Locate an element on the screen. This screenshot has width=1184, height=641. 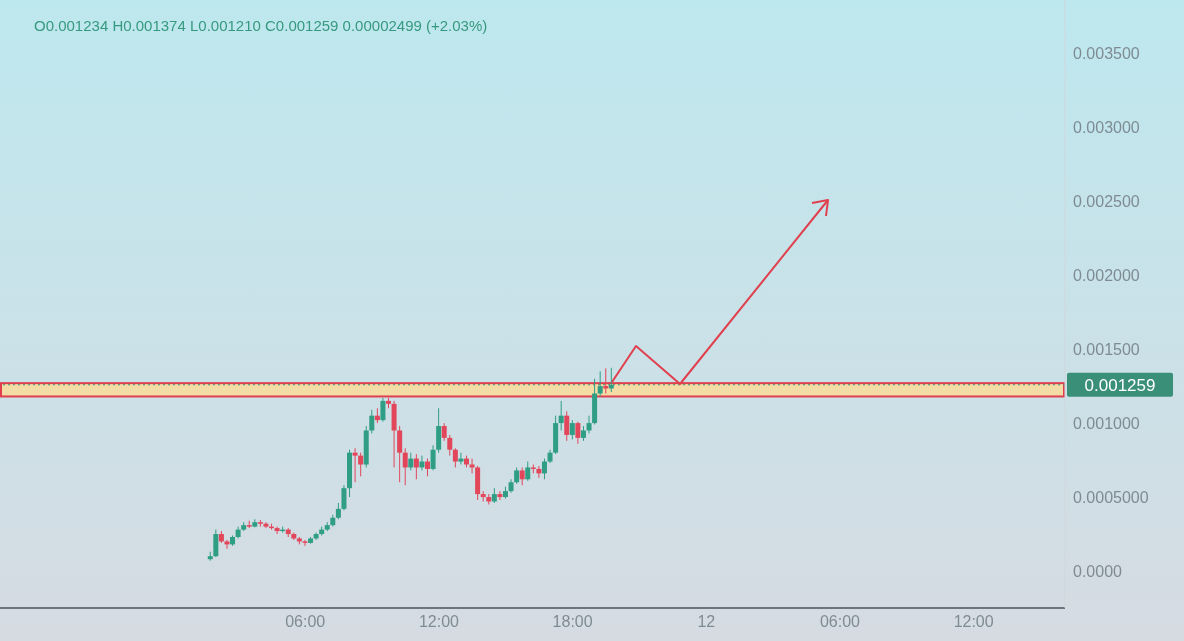
y-tick-label: 0.003000 is located at coordinates (1106, 127).